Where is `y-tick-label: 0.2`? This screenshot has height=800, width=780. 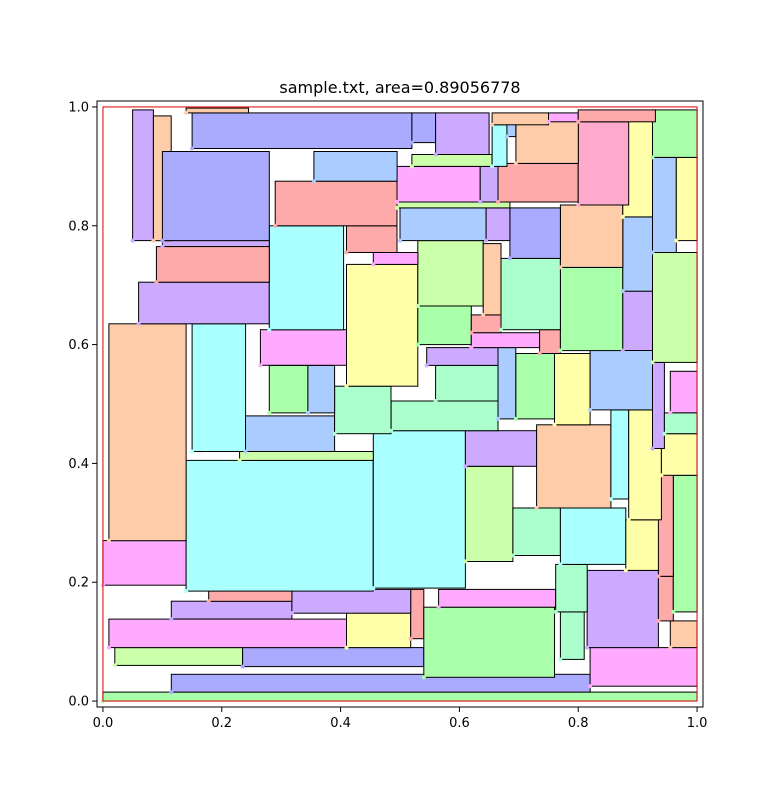
y-tick-label: 0.2 is located at coordinates (78, 583).